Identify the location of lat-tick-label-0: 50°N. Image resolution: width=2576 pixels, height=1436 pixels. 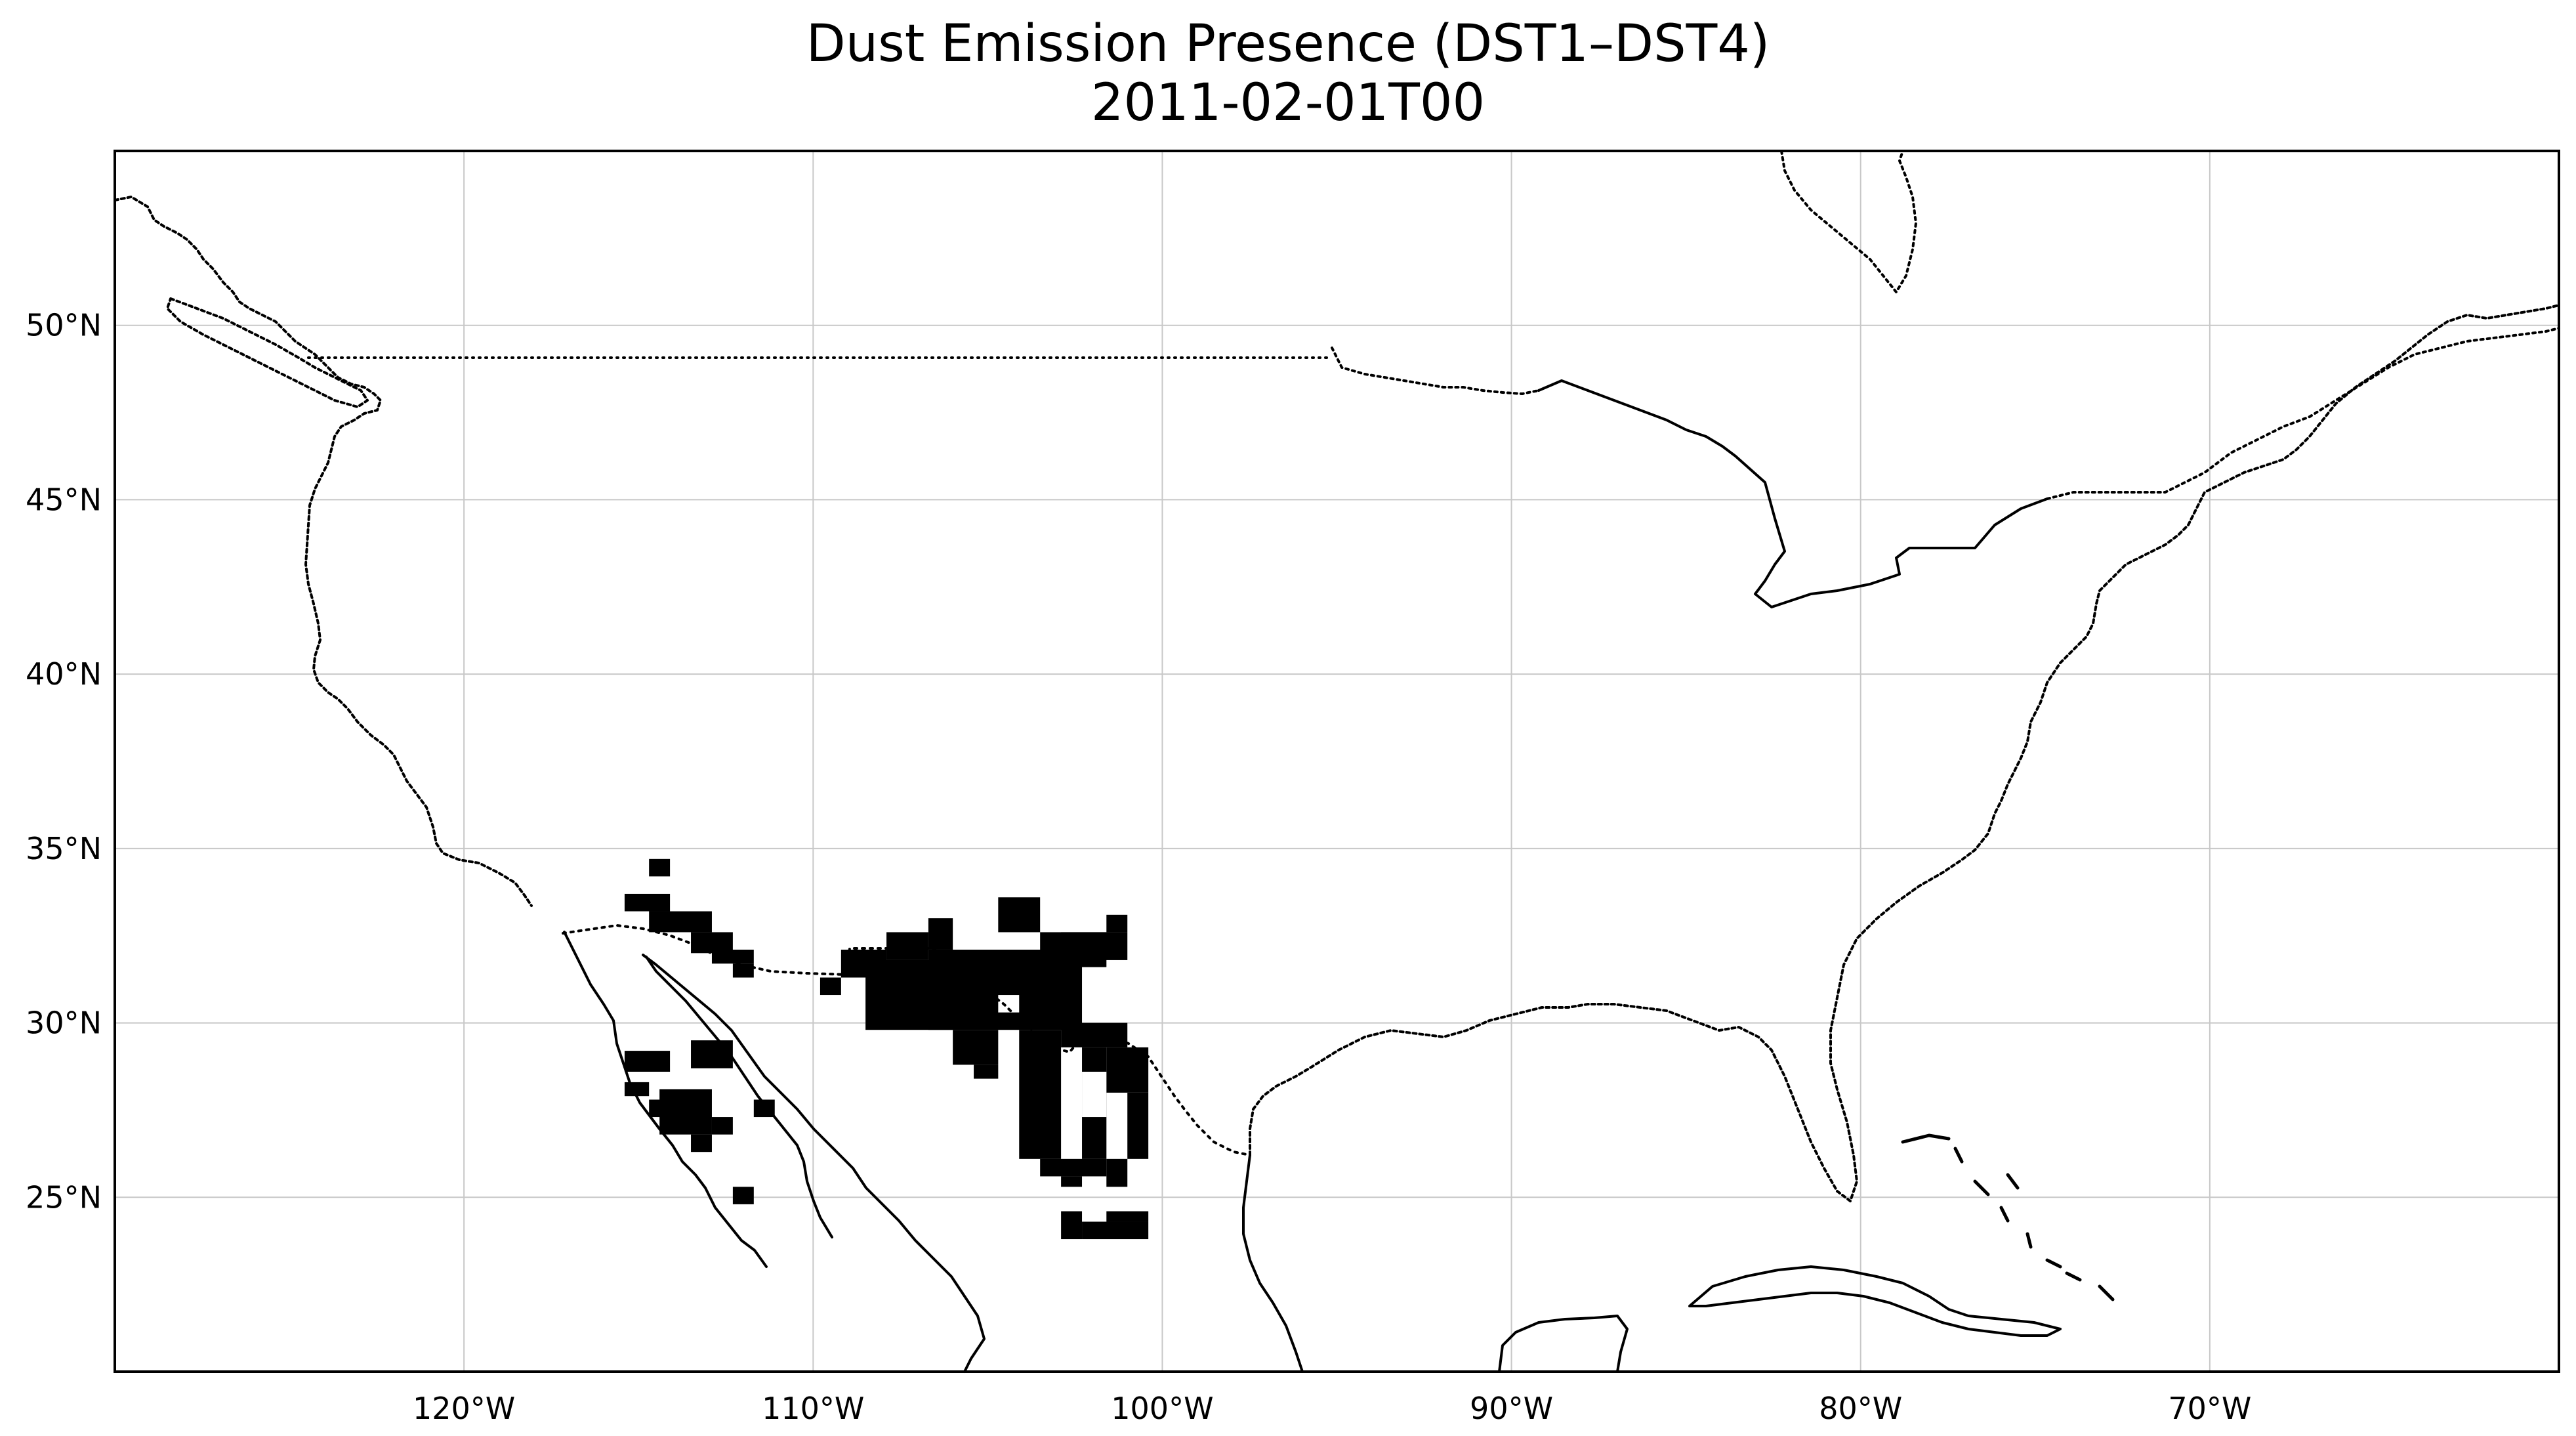
(64, 326).